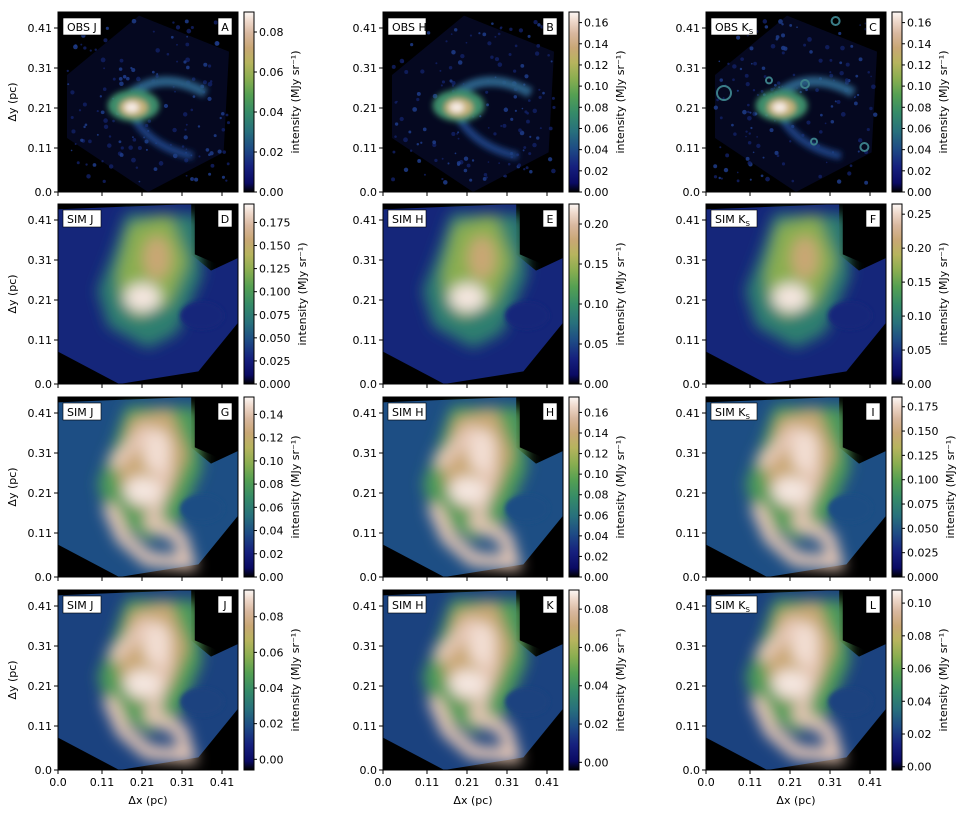  What do you see at coordinates (225, 26) in the screenshot?
I see `panel-letter: A` at bounding box center [225, 26].